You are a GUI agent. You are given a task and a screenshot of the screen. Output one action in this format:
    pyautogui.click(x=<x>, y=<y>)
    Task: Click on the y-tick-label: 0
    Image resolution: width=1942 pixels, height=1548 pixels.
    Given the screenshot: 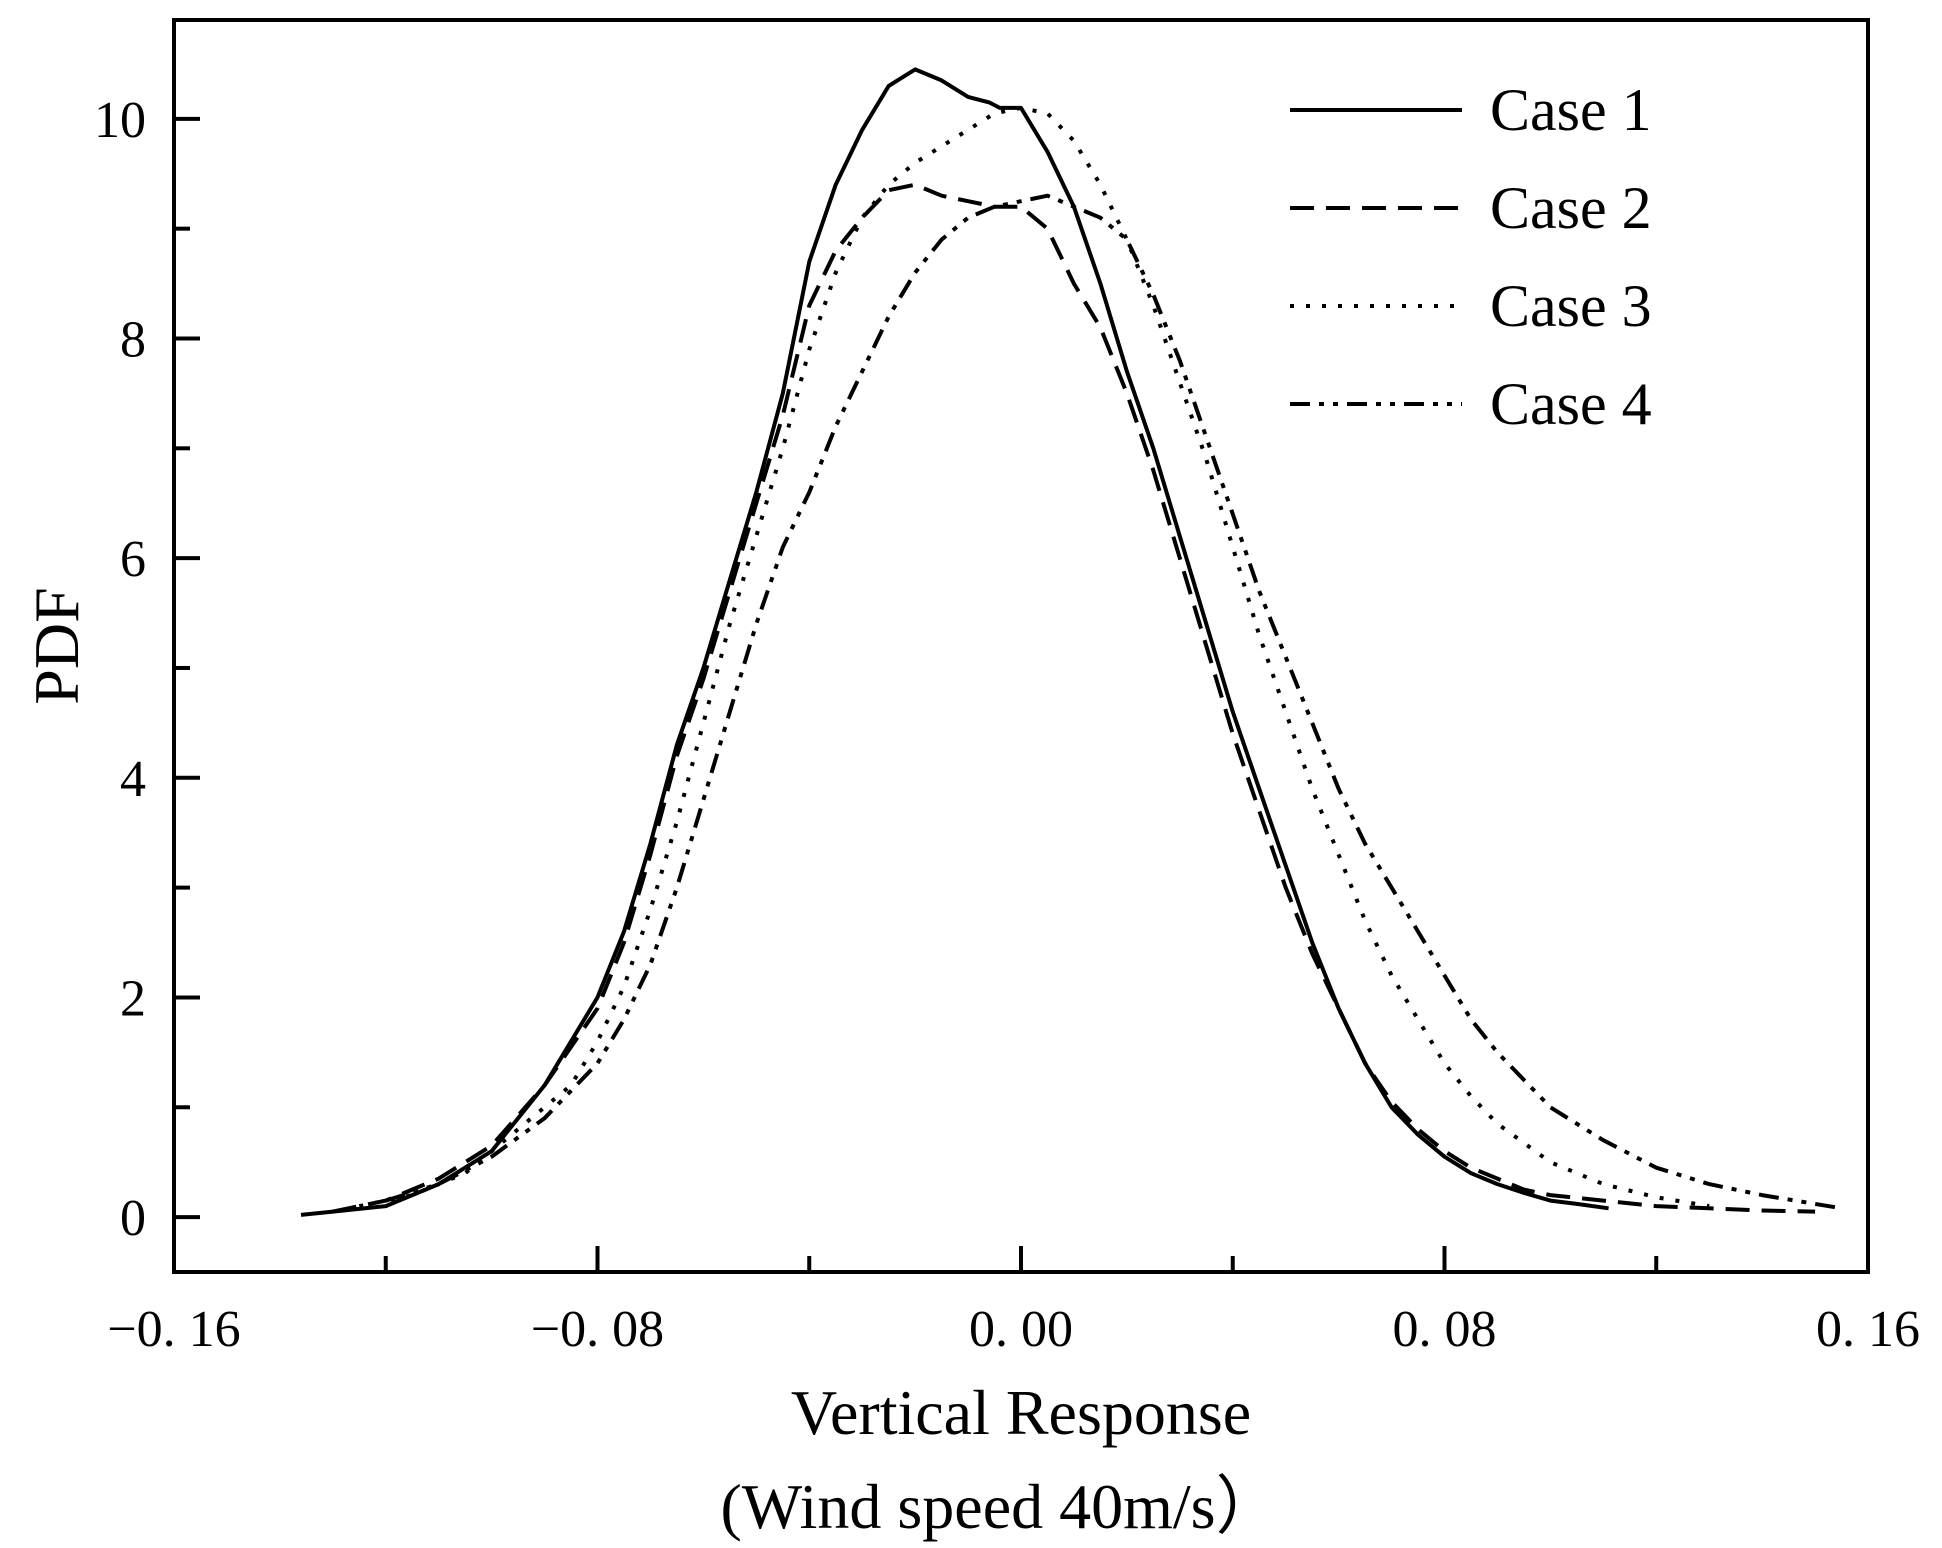 What is the action you would take?
    pyautogui.click(x=133, y=1218)
    